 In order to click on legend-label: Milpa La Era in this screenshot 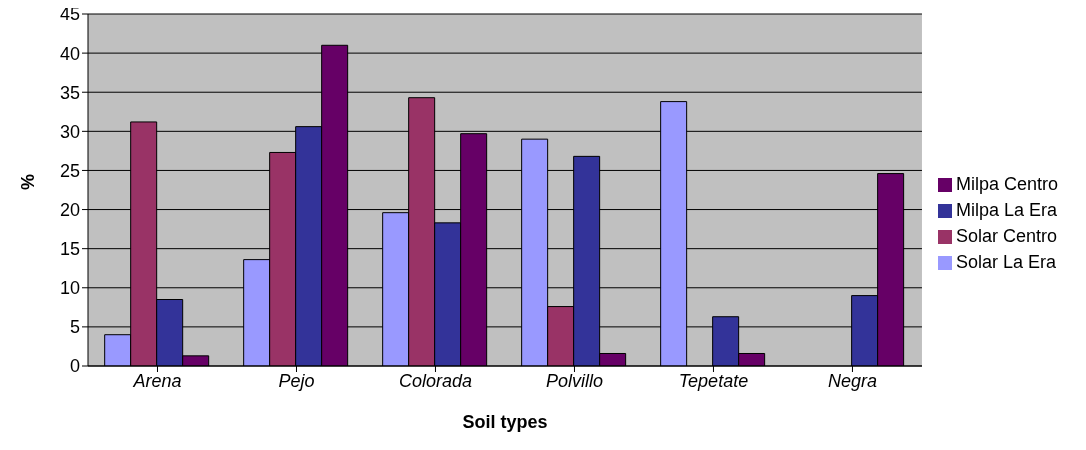, I will do `click(1006, 210)`.